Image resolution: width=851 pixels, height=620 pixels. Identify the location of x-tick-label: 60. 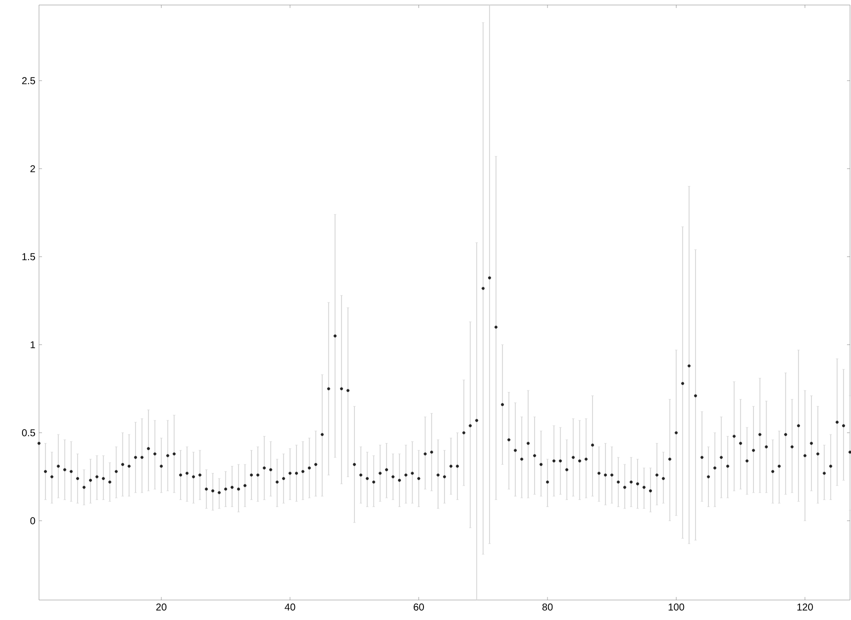
(419, 607).